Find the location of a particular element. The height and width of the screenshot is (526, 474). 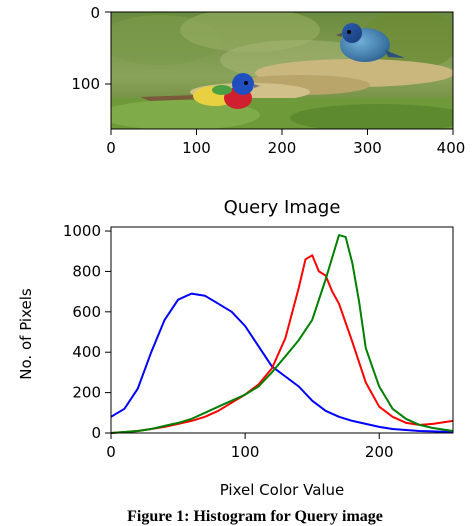

photo-x-tick-label: 300 is located at coordinates (367, 148).